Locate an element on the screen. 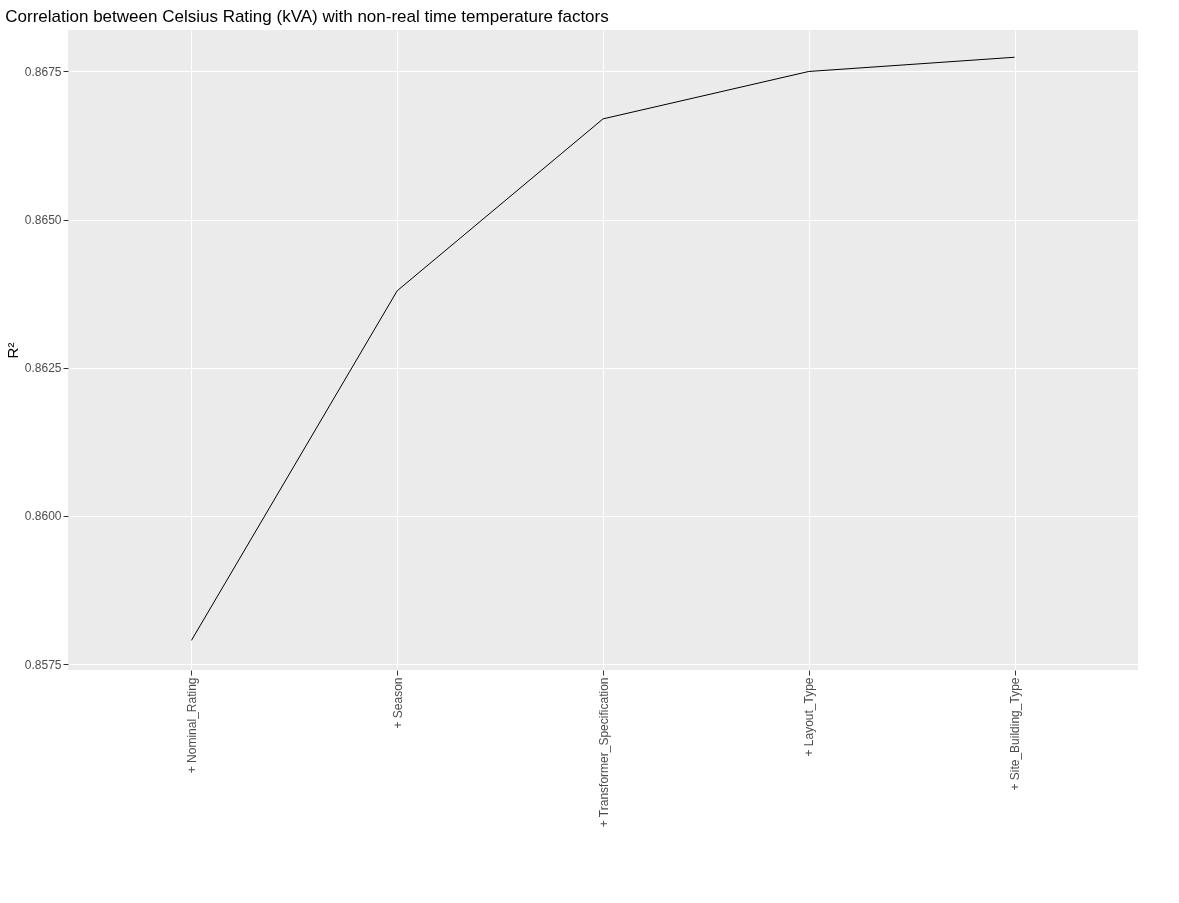 This screenshot has height=903, width=1179. y-tick-label: 0.8600 is located at coordinates (43, 516).